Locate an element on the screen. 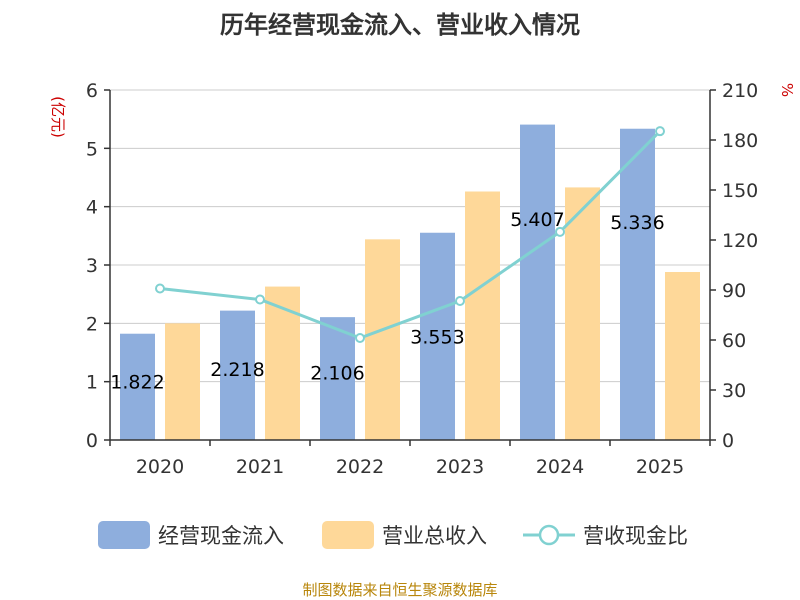 The width and height of the screenshot is (800, 600). left-tick-label: 2 is located at coordinates (92, 324).